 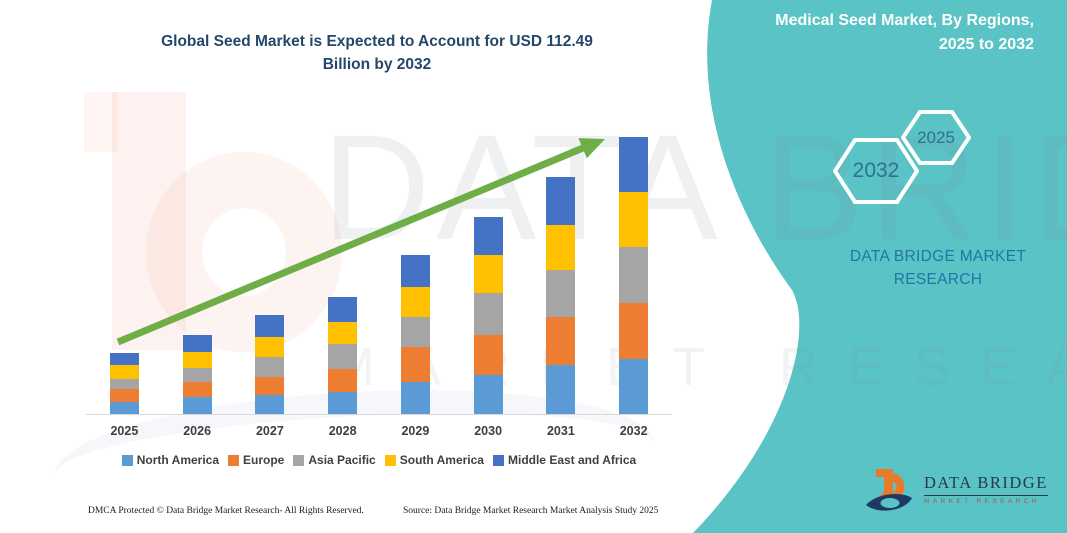 I want to click on legend-item-south-america: South America, so click(x=434, y=460).